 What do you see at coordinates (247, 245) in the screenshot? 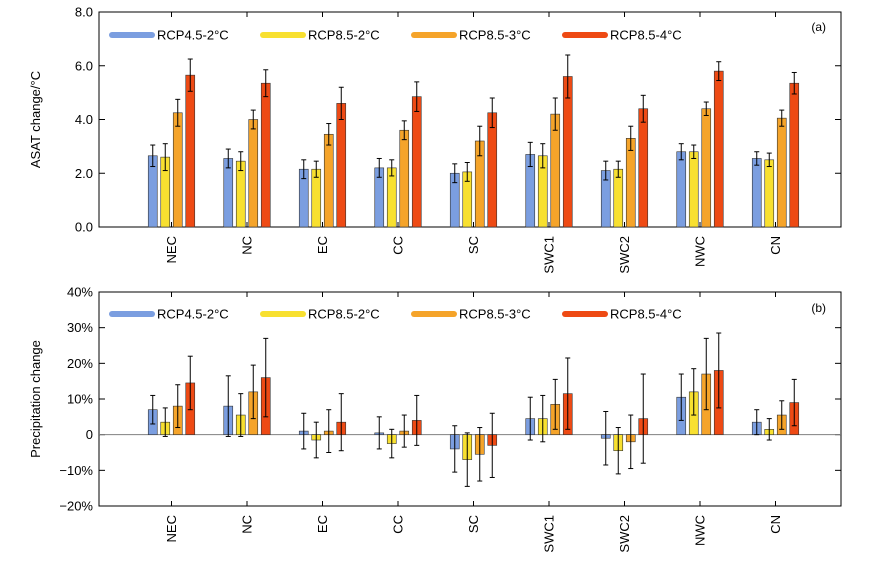
I see `panel-a-category-label: NC` at bounding box center [247, 245].